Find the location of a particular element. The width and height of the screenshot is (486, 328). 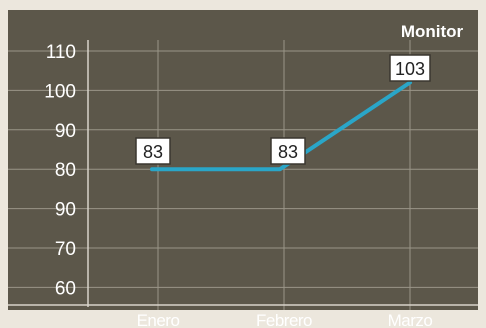

data-label-value: 103 is located at coordinates (410, 69).